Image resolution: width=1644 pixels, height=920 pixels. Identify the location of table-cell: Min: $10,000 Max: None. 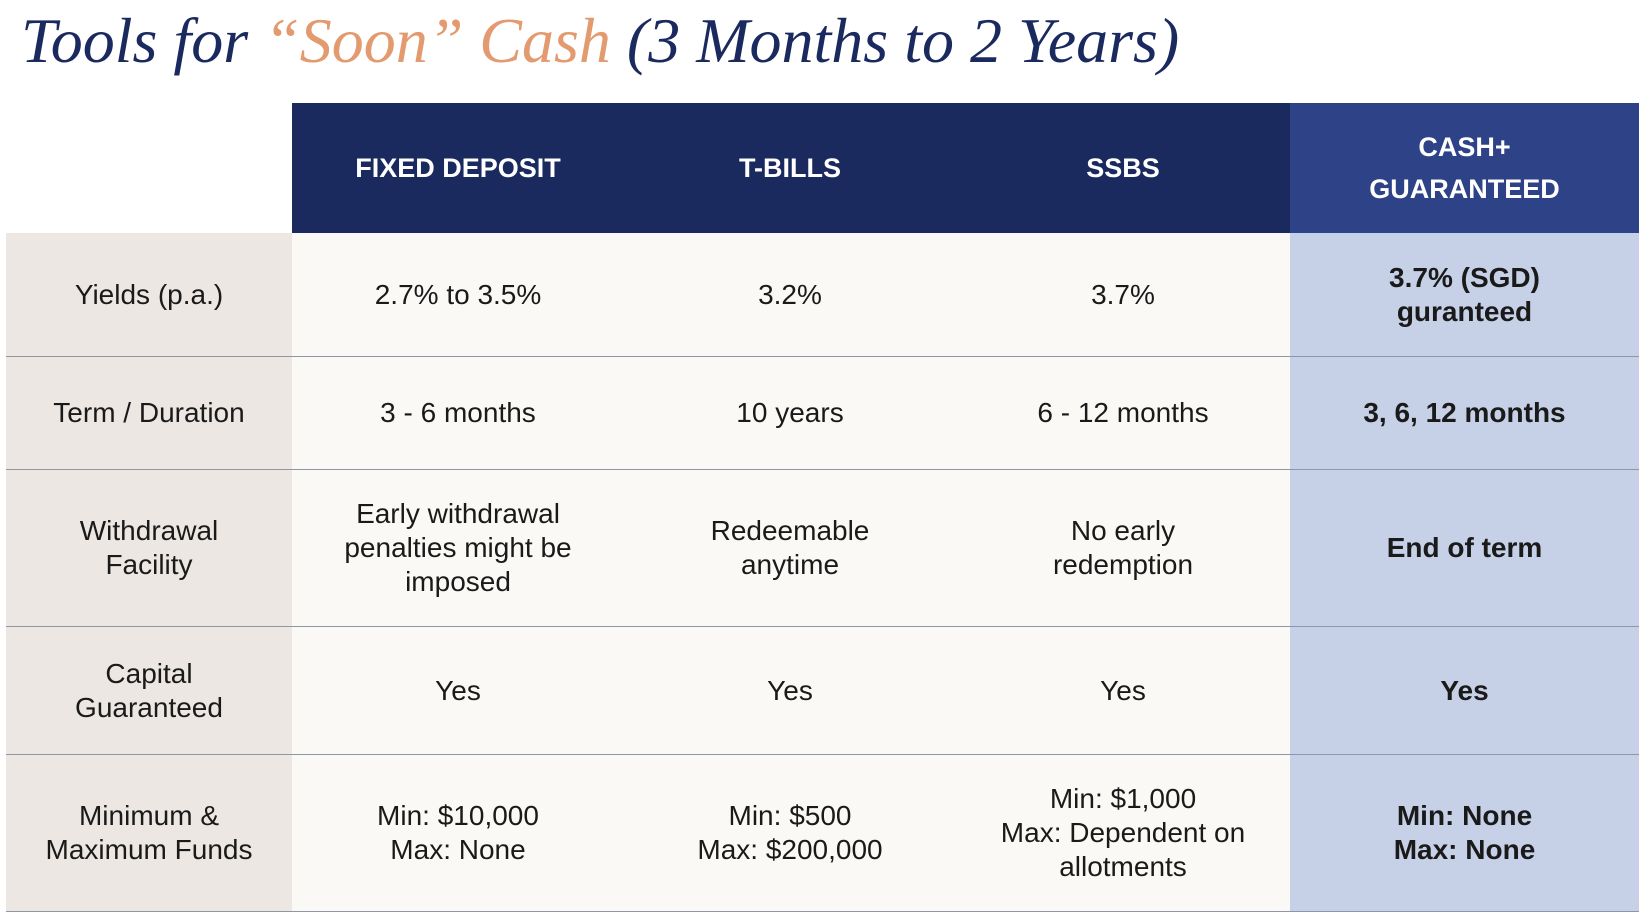
(458, 833).